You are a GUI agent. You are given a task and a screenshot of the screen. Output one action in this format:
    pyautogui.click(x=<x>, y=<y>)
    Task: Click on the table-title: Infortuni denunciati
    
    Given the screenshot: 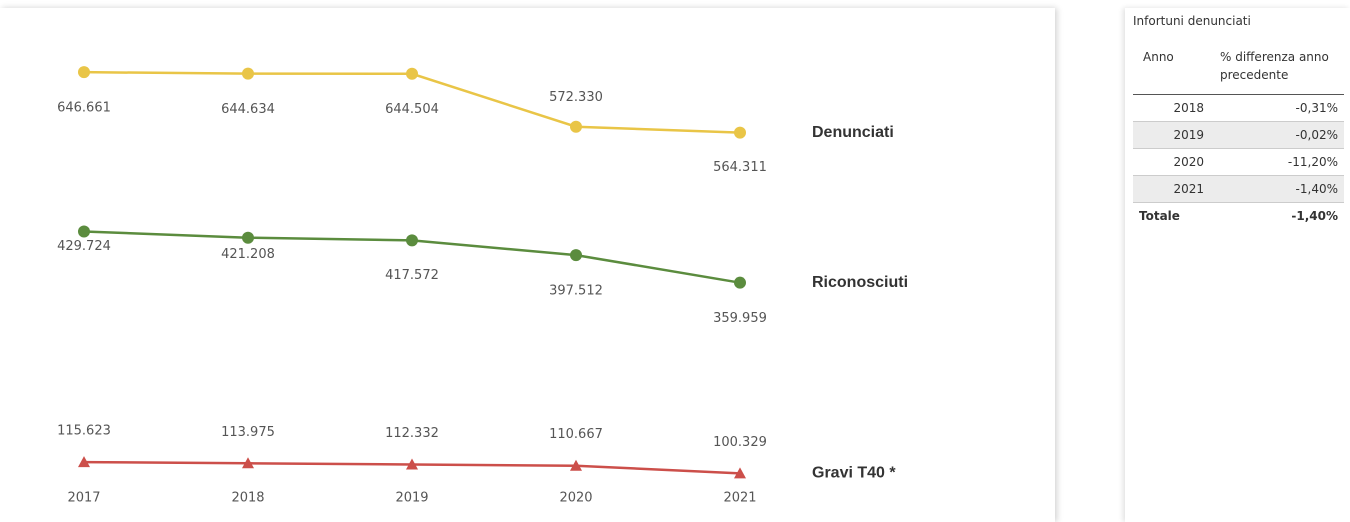 What is the action you would take?
    pyautogui.click(x=1192, y=21)
    